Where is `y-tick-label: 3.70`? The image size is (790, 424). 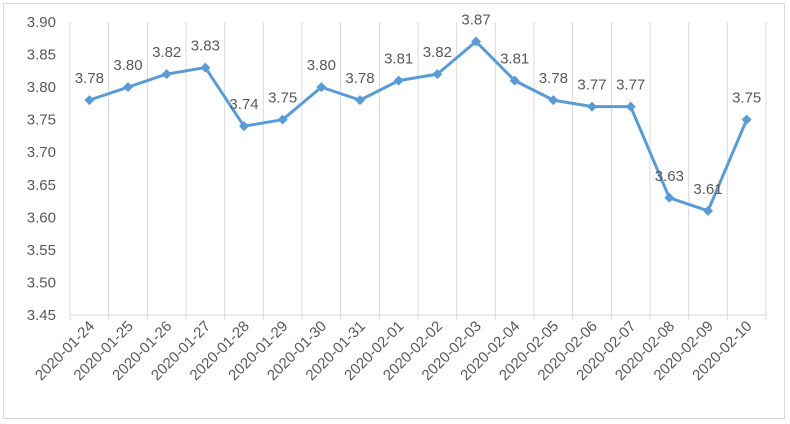 y-tick-label: 3.70 is located at coordinates (41, 152).